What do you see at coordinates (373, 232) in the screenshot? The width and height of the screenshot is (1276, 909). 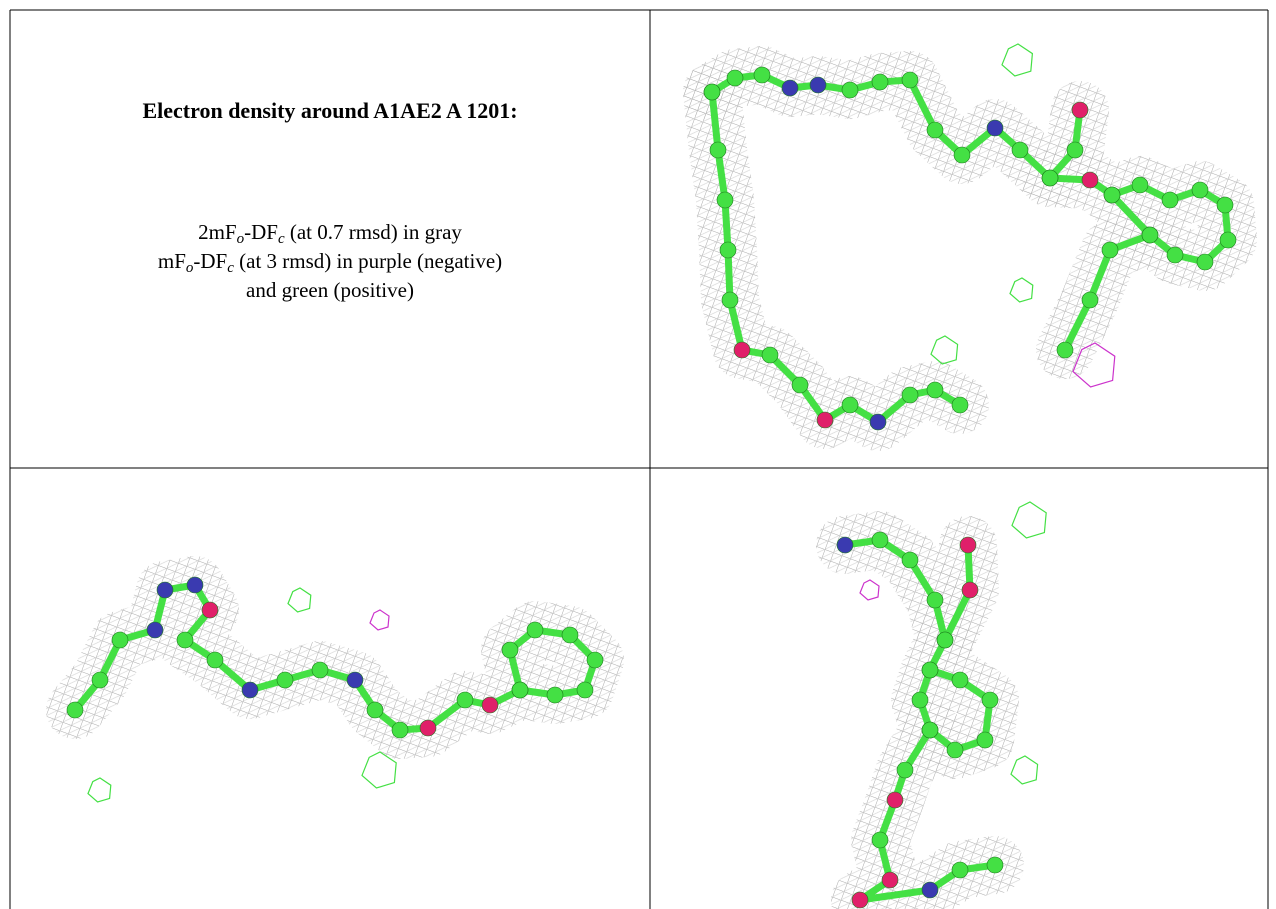 I see `text: (at 0.7 rmsd) in gray` at bounding box center [373, 232].